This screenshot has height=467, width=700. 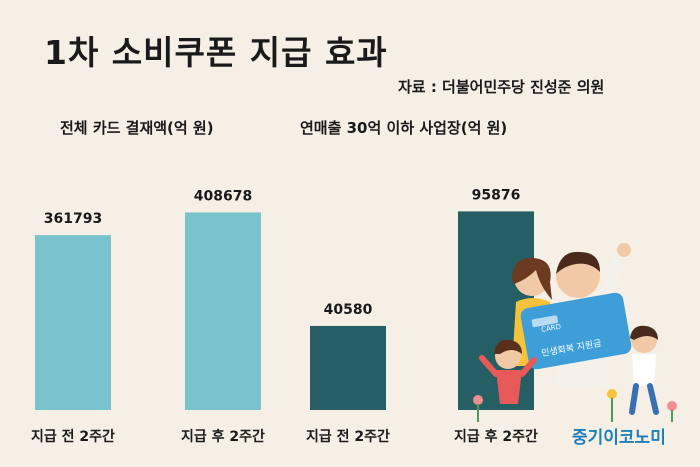 I want to click on source-note: 자료 : 더불어민주당 진성준 의원, so click(x=501, y=87).